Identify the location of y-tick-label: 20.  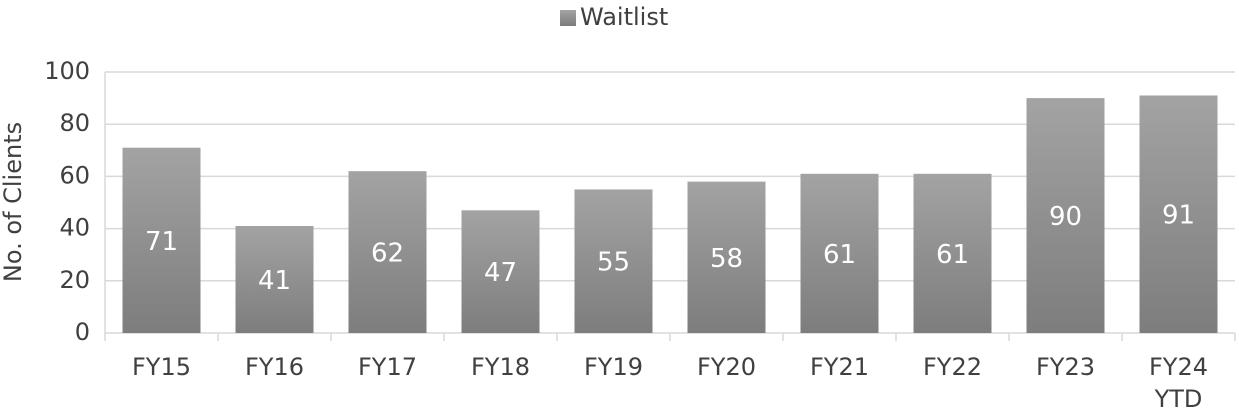
(74, 280).